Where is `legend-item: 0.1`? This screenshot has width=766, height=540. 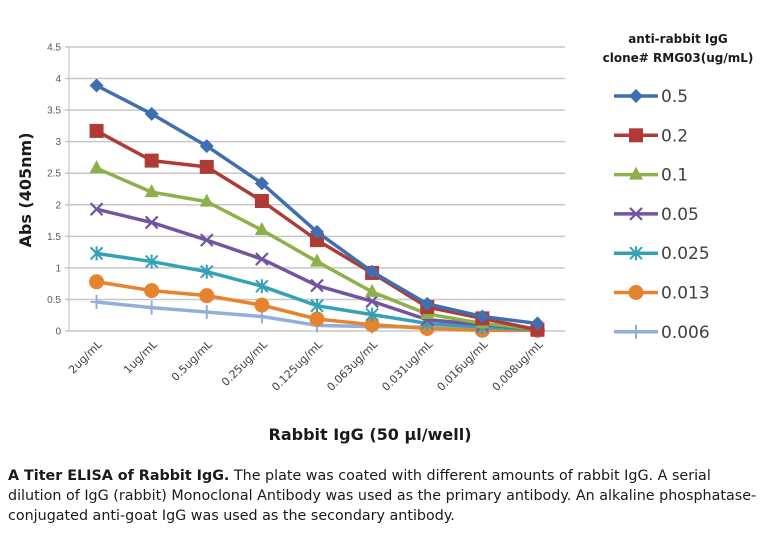 legend-item: 0.1 is located at coordinates (651, 176).